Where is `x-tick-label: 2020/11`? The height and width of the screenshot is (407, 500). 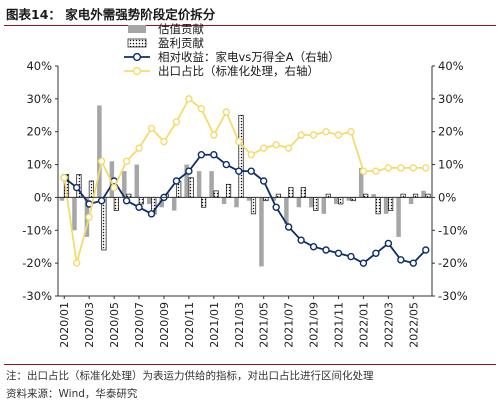
x-tick-label: 2020/11 is located at coordinates (189, 325).